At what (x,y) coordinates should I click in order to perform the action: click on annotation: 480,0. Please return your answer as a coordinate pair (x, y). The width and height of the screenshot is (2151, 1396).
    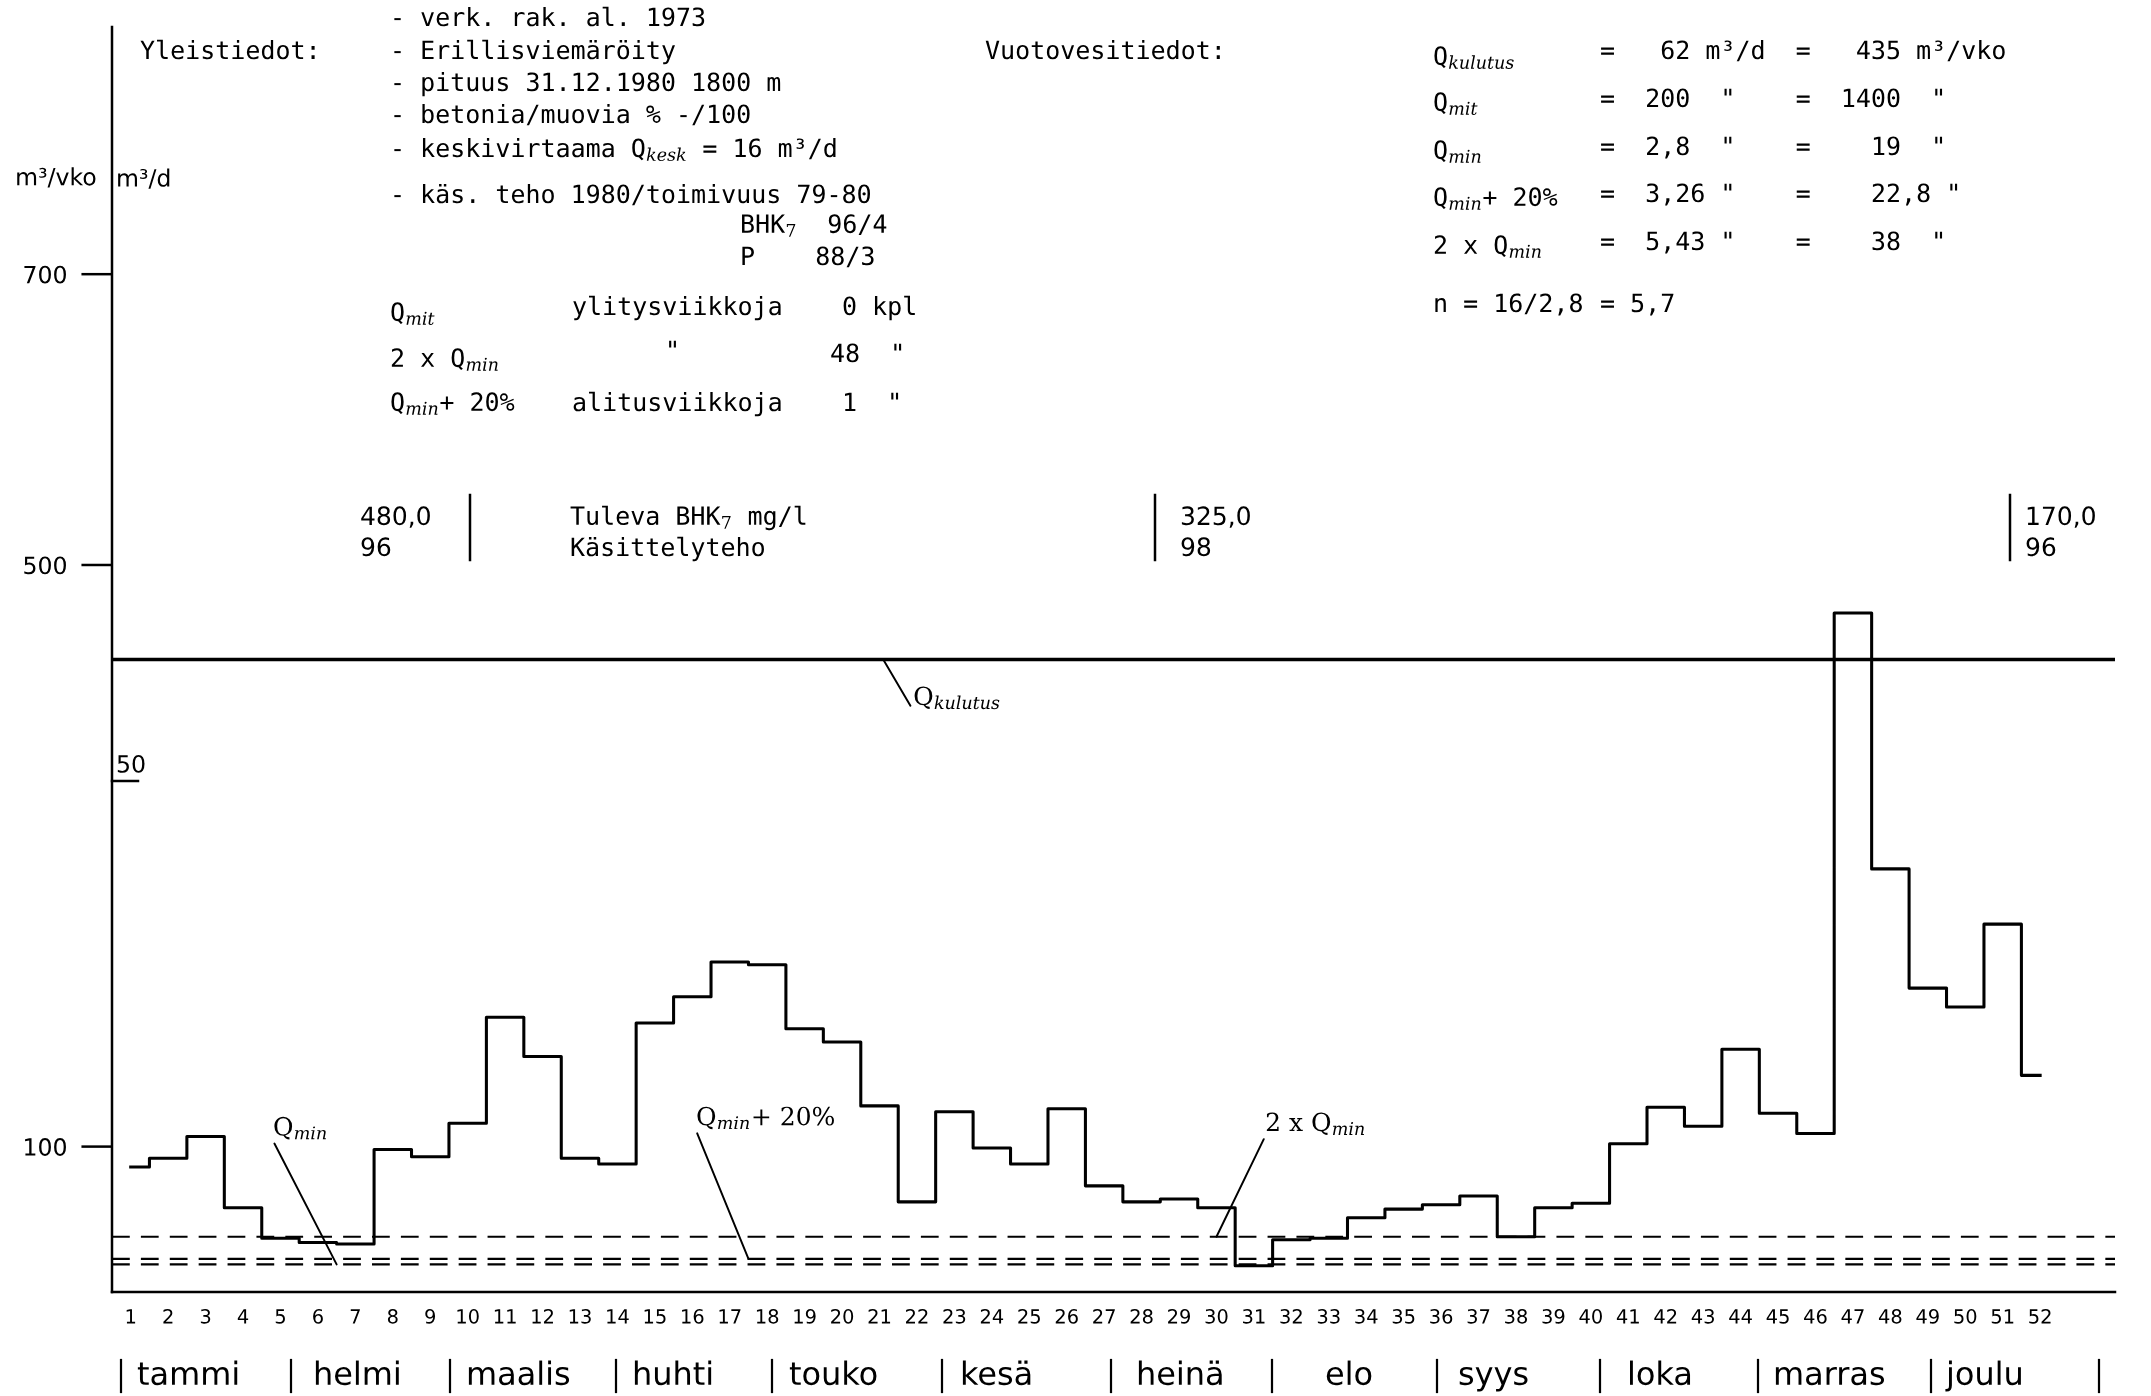
    Looking at the image, I should click on (395, 517).